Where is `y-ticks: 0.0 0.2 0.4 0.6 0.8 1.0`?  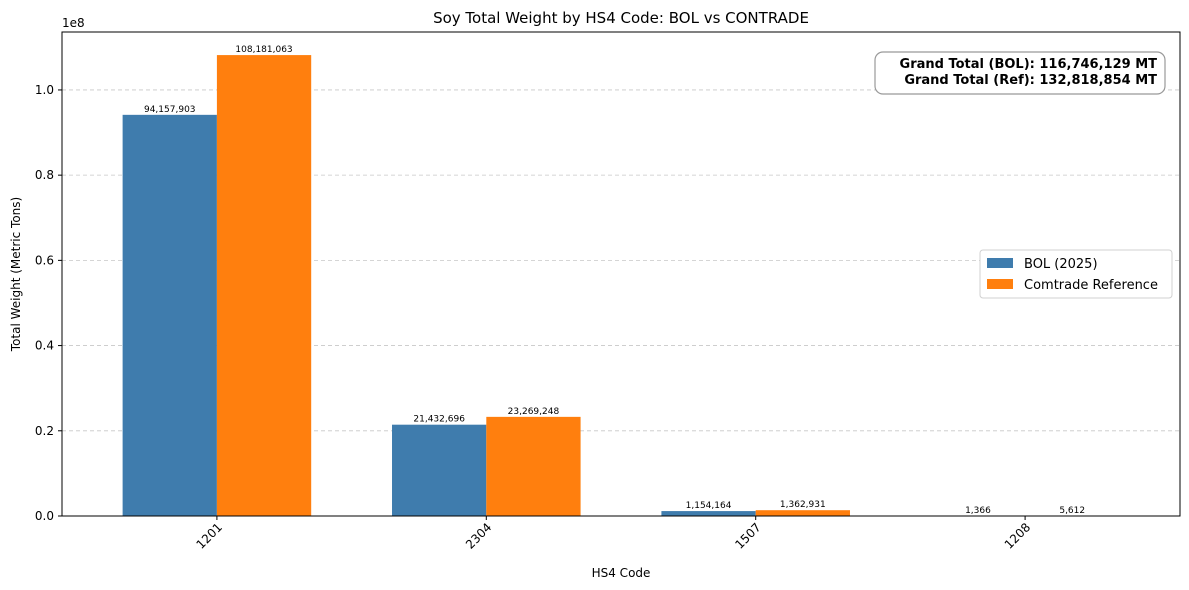
y-ticks: 0.0 0.2 0.4 0.6 0.8 1.0 is located at coordinates (48, 303).